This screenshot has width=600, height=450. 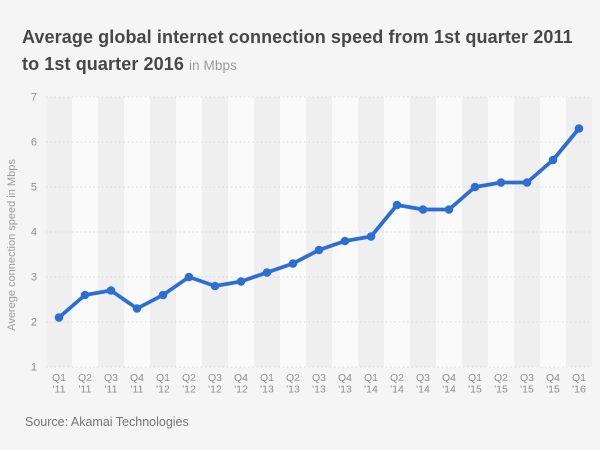 I want to click on x-tick-label: Q1'14, so click(x=371, y=384).